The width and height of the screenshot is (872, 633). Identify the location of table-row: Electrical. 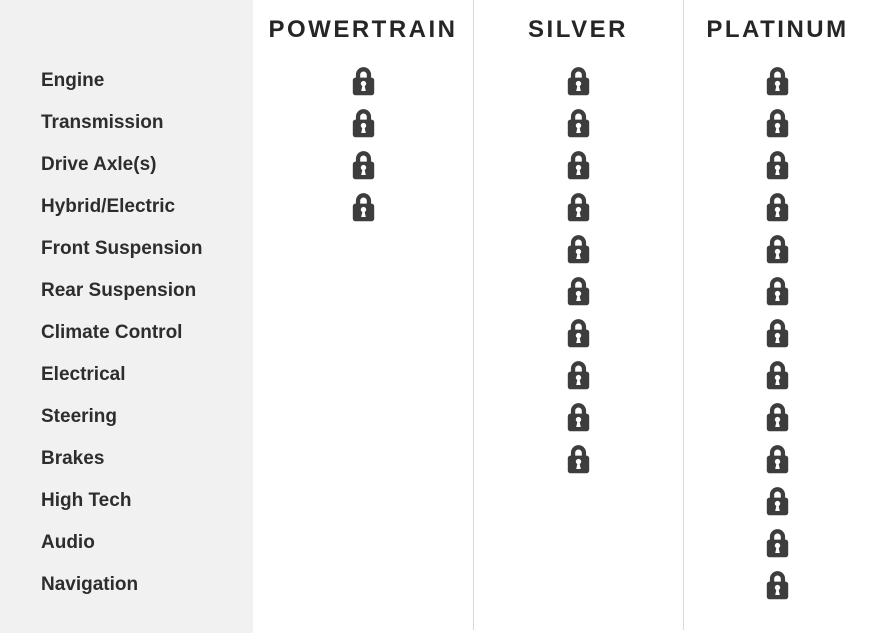
(436, 375).